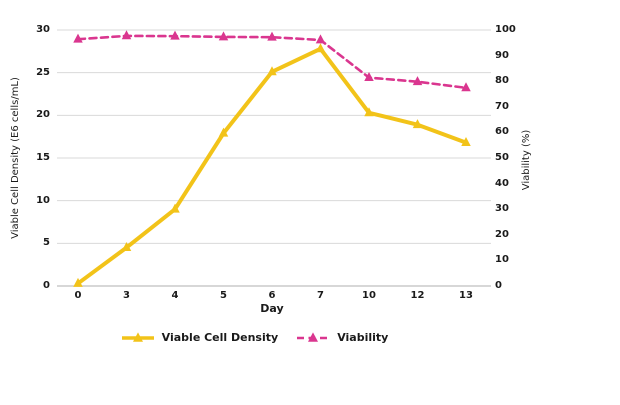 This screenshot has width=620, height=405. I want to click on x-axis-tick: 3, so click(126, 295).